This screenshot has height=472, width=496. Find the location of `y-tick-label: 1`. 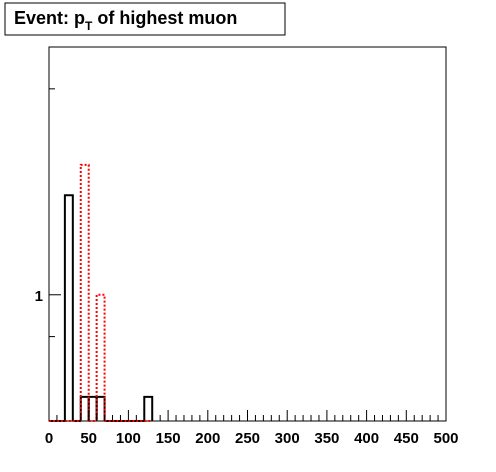

y-tick-label: 1 is located at coordinates (39, 296).